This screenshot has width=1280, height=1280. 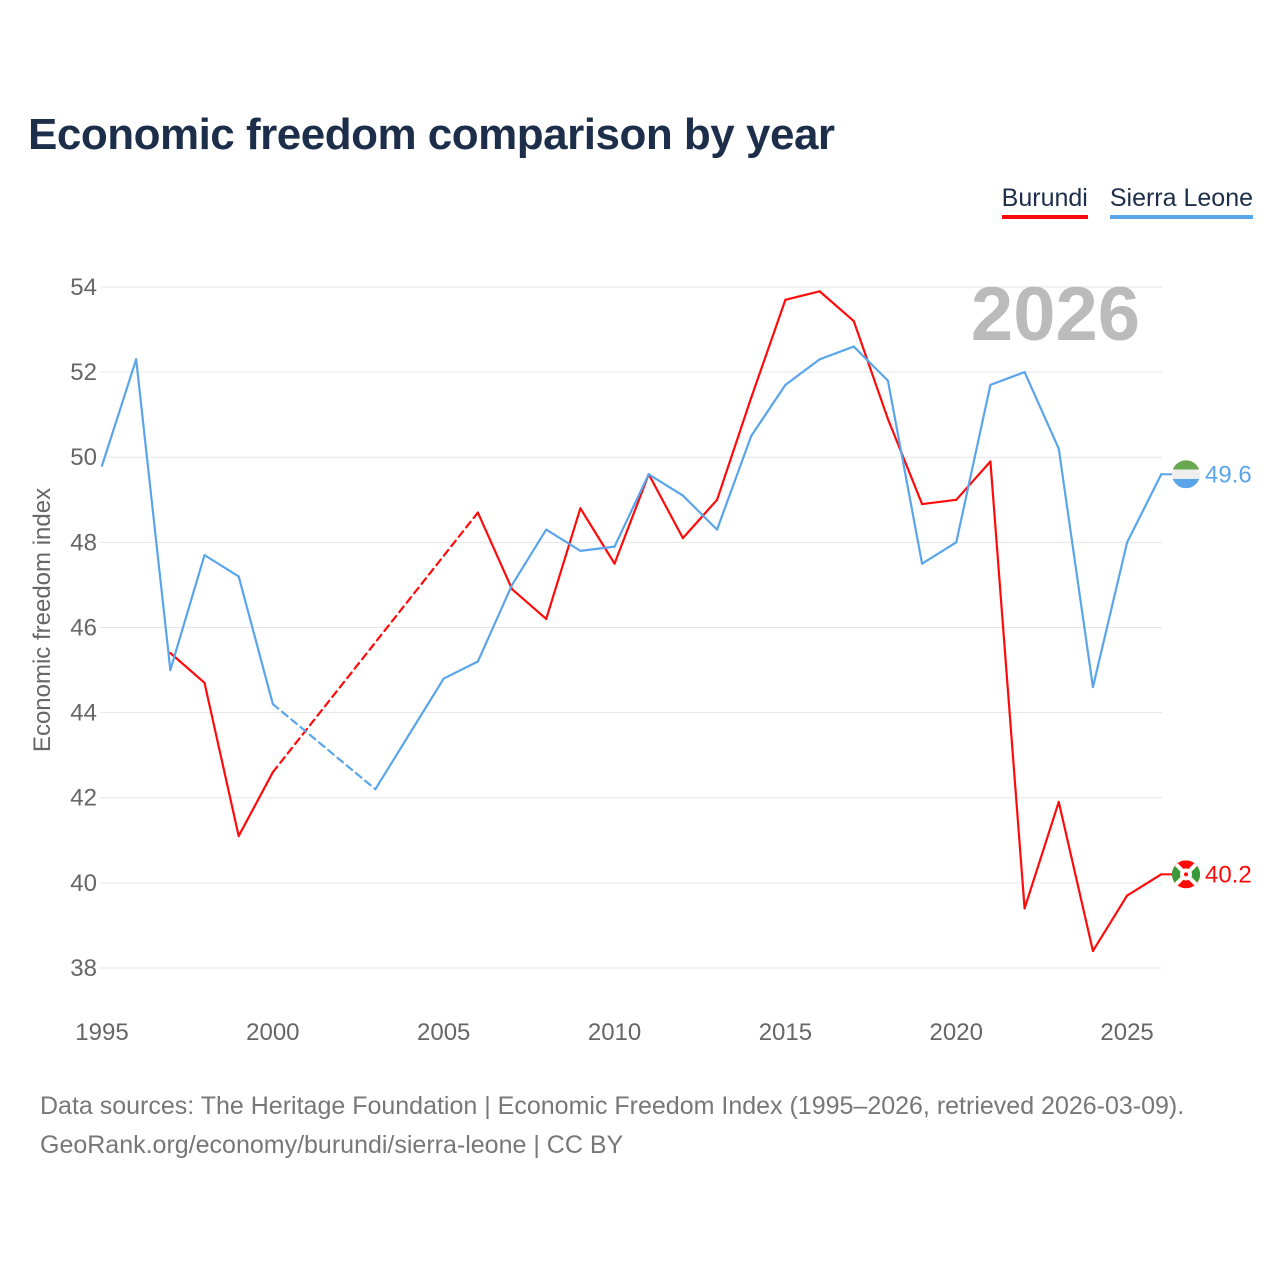 What do you see at coordinates (1044, 201) in the screenshot?
I see `legend-burundi: Burundi` at bounding box center [1044, 201].